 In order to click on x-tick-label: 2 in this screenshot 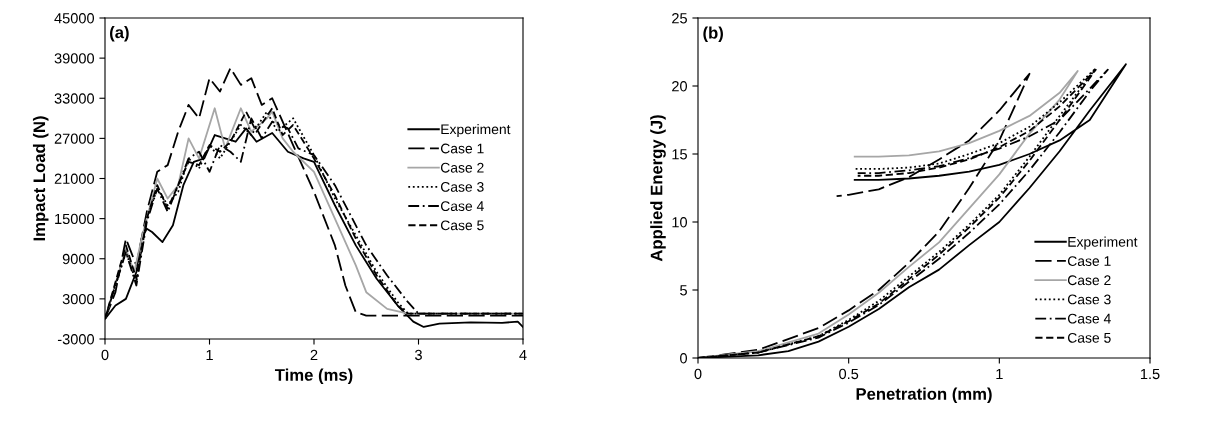, I will do `click(314, 354)`.